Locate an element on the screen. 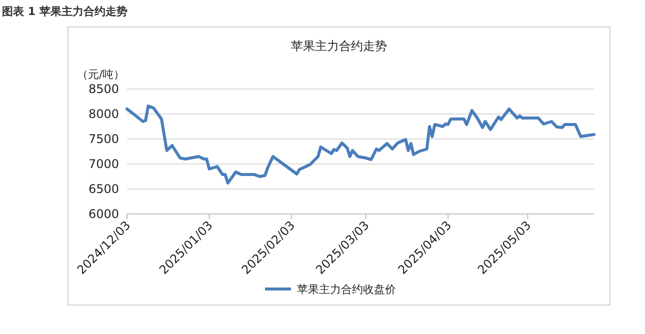 This screenshot has width=645, height=334. legend-label: 苹果主力合约收盘价 is located at coordinates (346, 289).